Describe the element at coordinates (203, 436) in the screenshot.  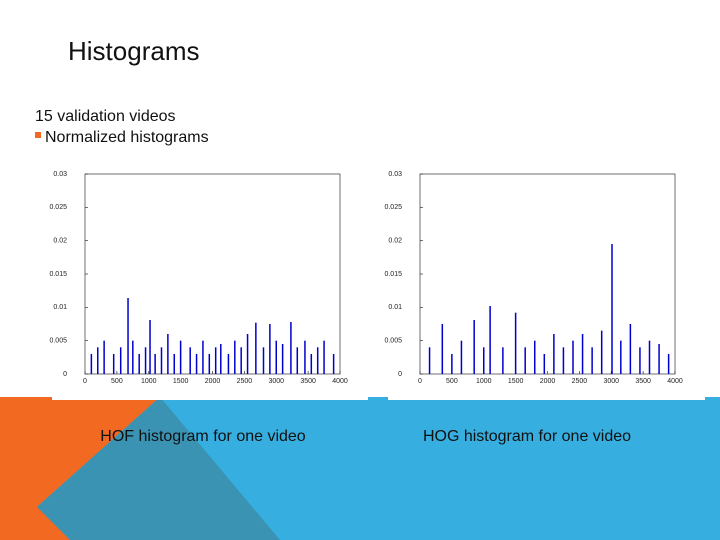
I see `chart-caption: HOF histogram for one video` at that location.